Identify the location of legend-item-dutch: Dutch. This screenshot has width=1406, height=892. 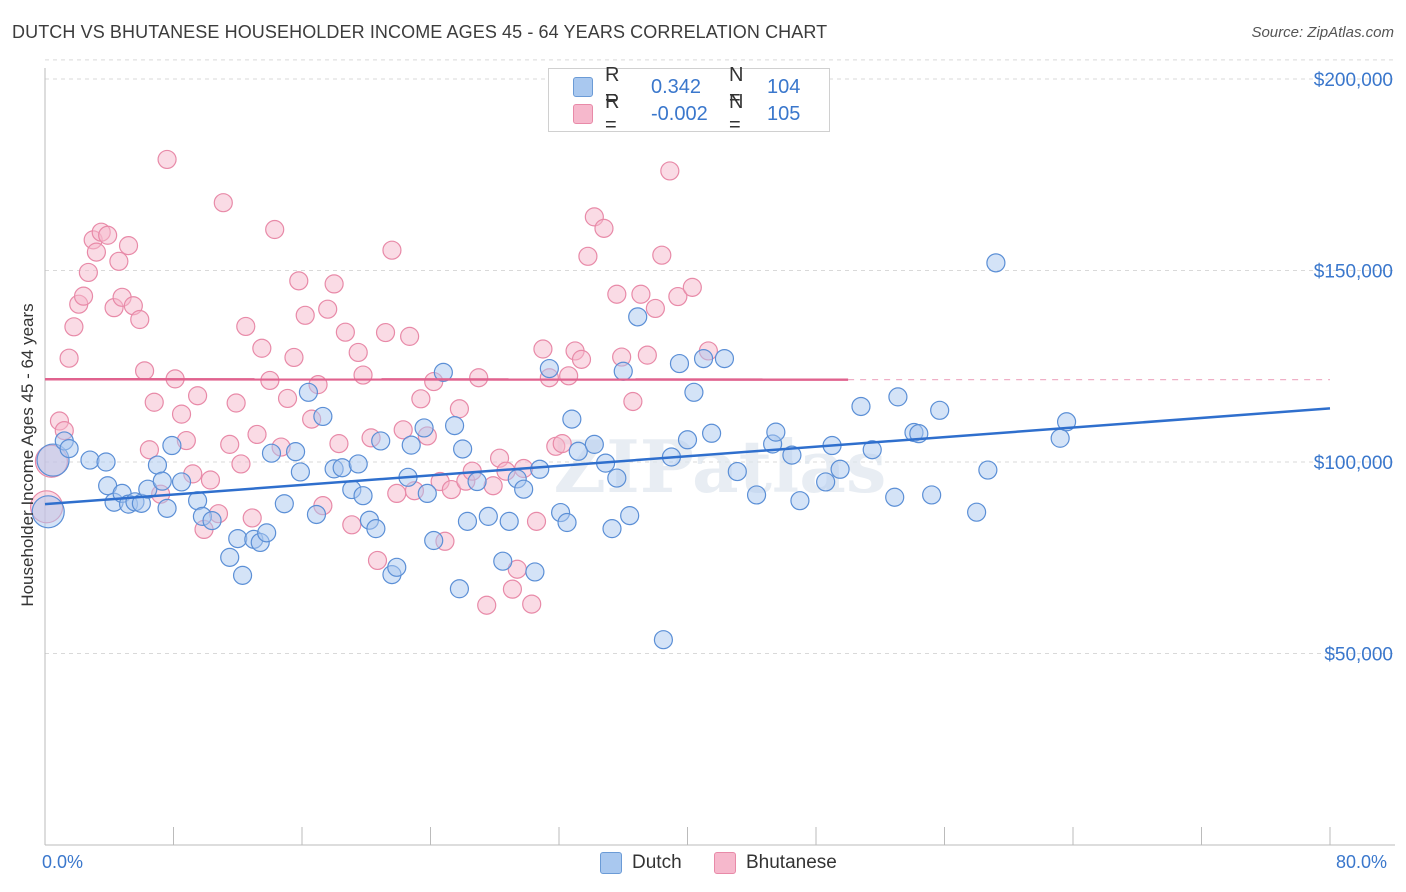
(641, 863).